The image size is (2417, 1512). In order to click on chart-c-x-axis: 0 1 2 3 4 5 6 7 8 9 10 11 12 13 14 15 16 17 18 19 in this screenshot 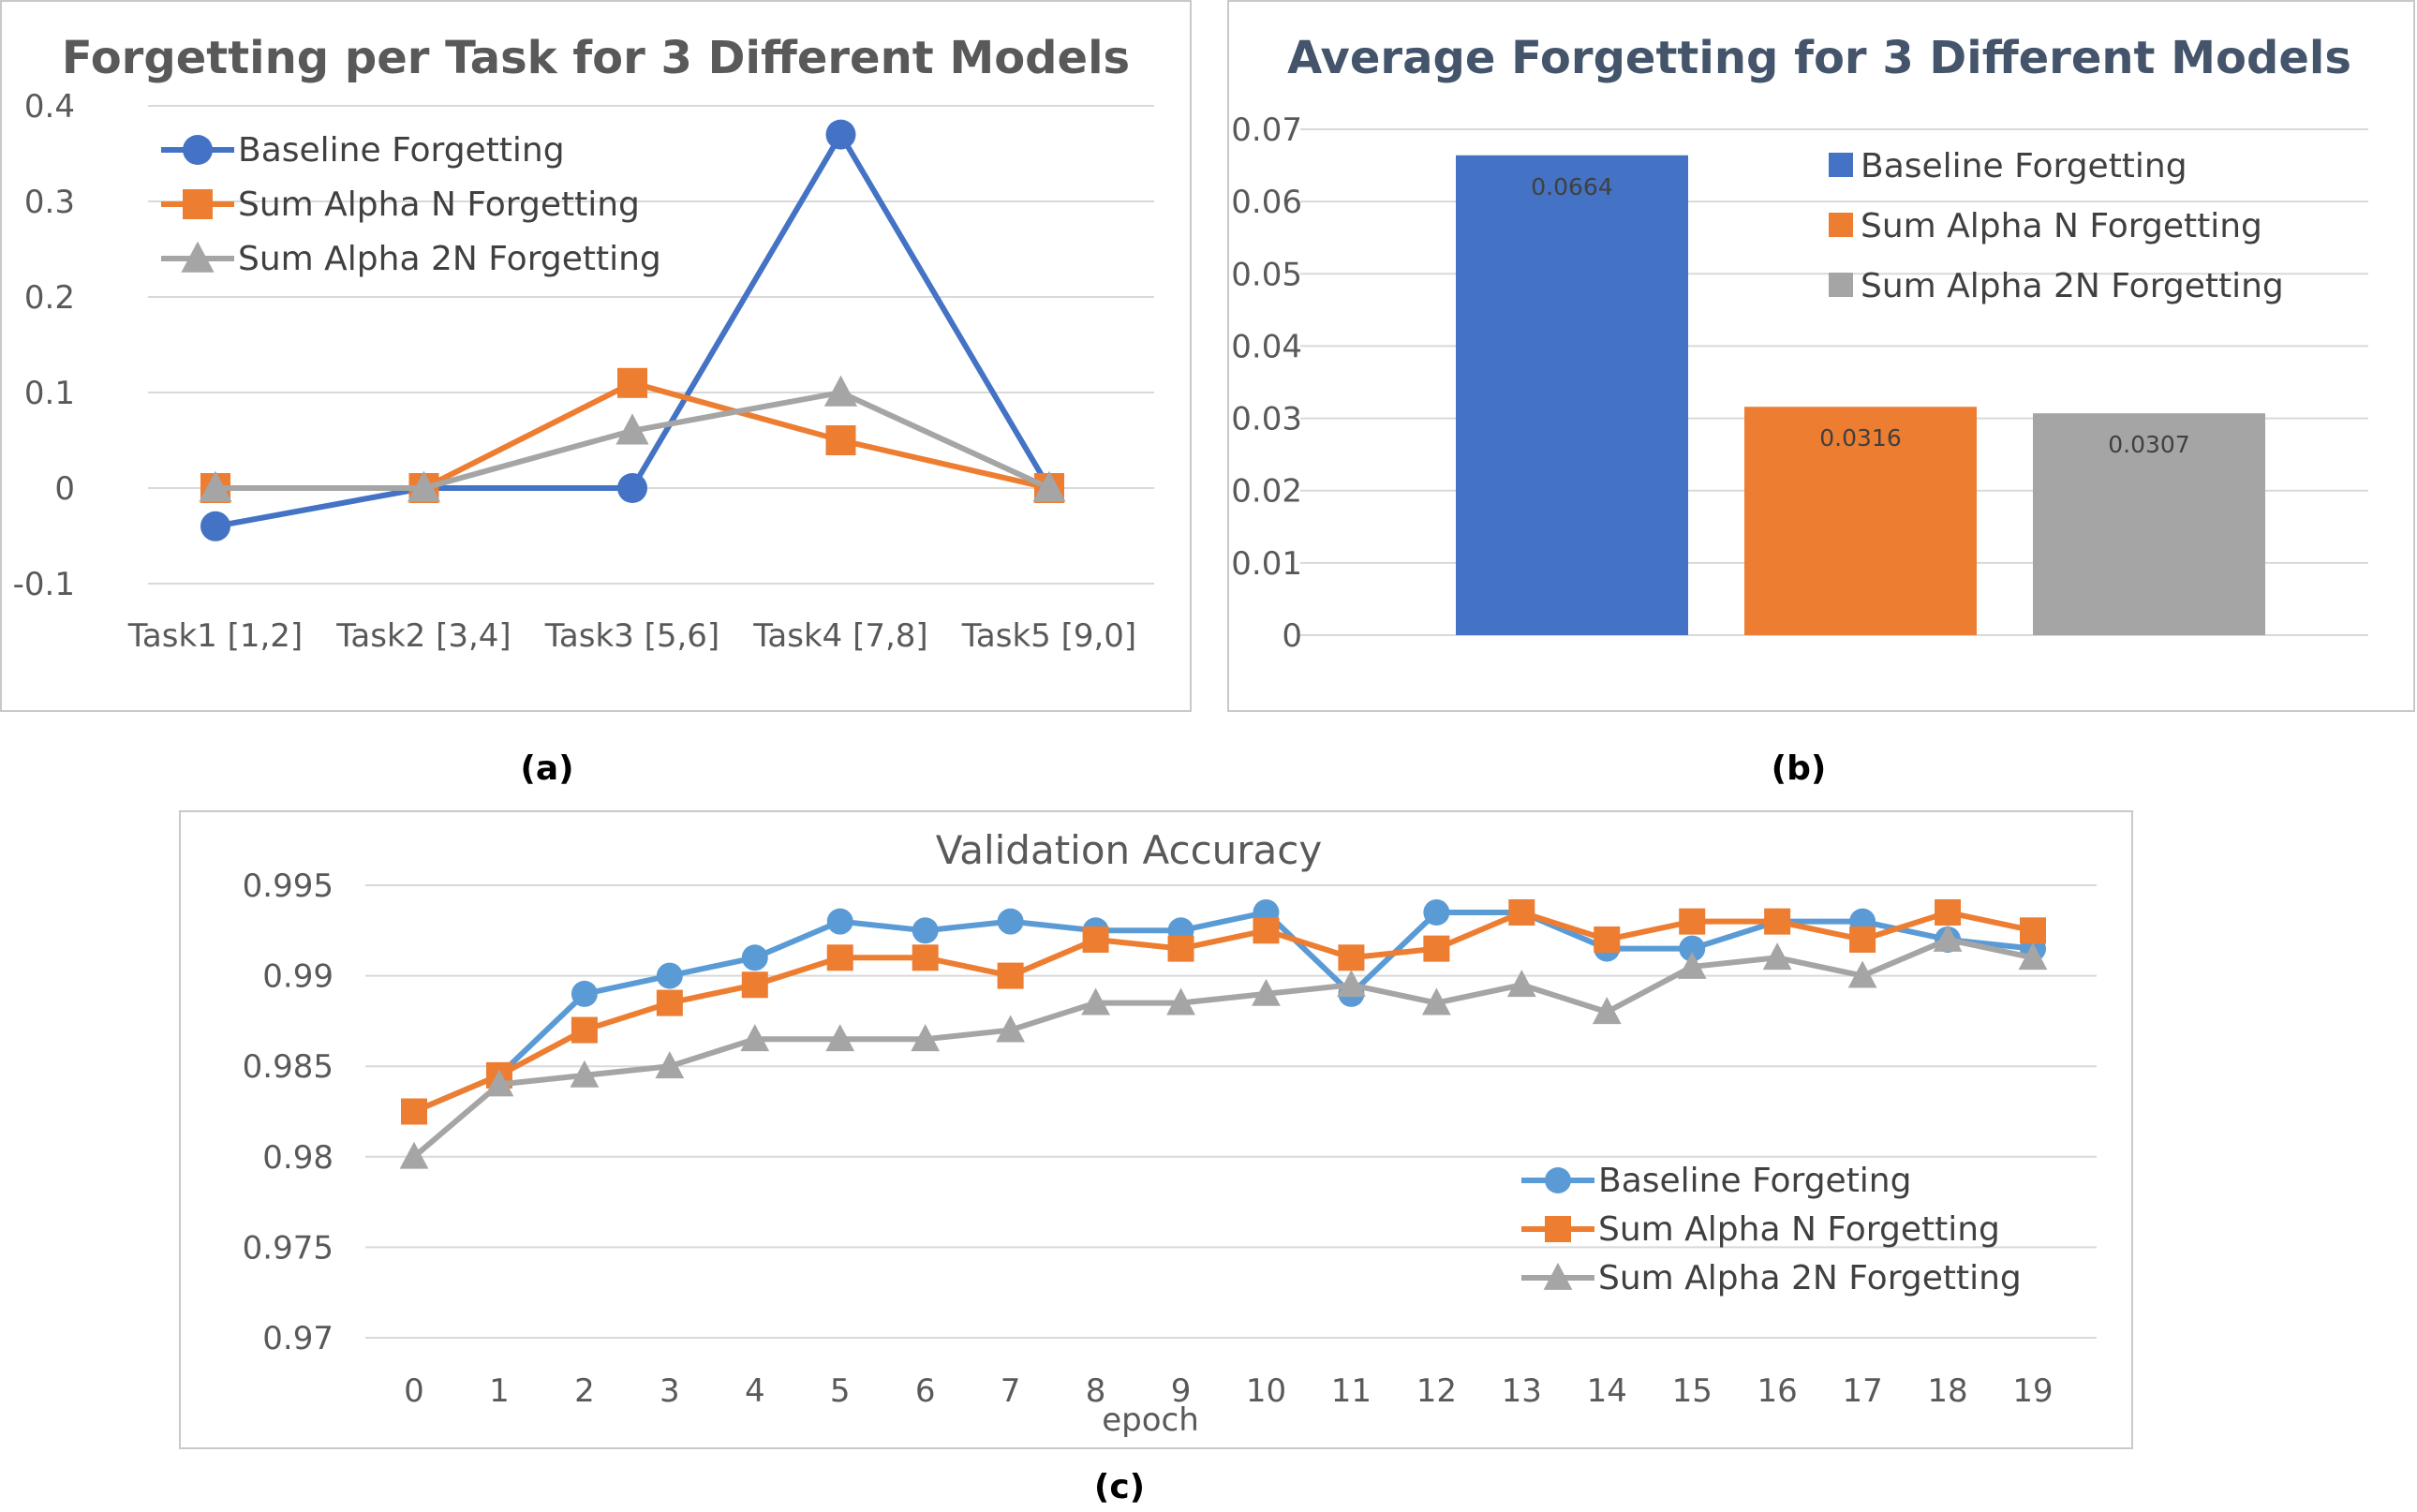, I will do `click(1228, 1391)`.